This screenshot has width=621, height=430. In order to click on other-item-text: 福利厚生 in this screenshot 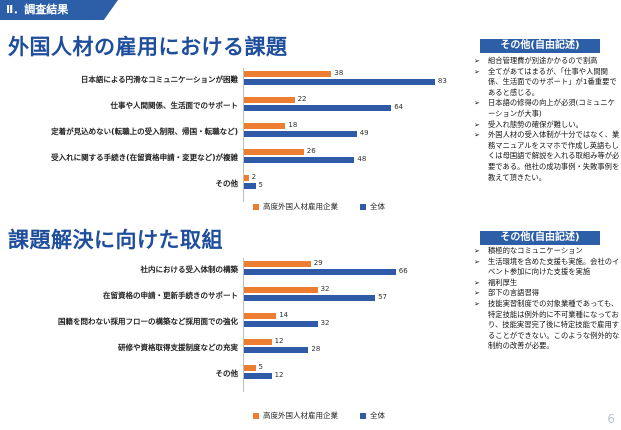, I will do `click(503, 282)`.